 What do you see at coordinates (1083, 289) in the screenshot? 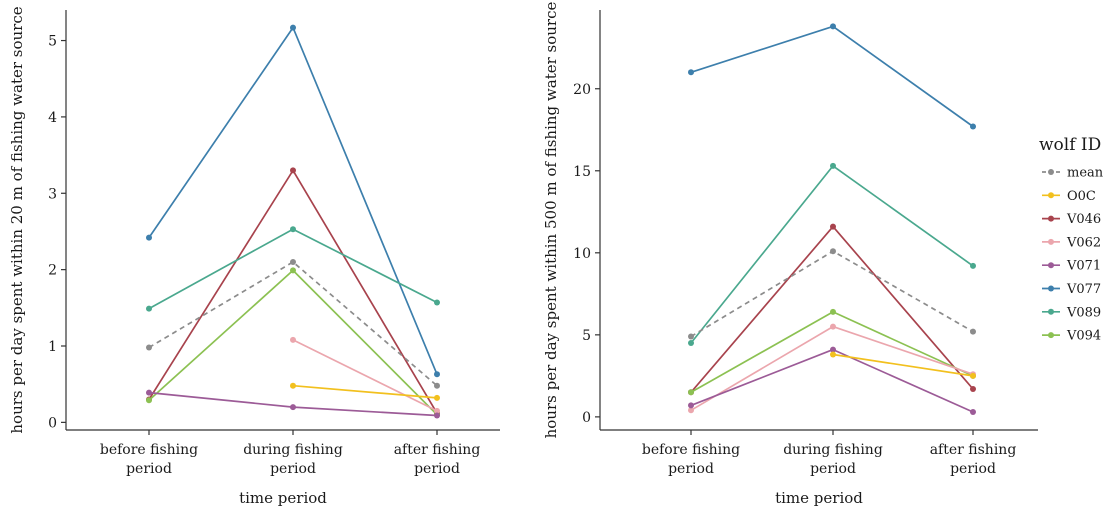
I see `legend-label: V077` at bounding box center [1083, 289].